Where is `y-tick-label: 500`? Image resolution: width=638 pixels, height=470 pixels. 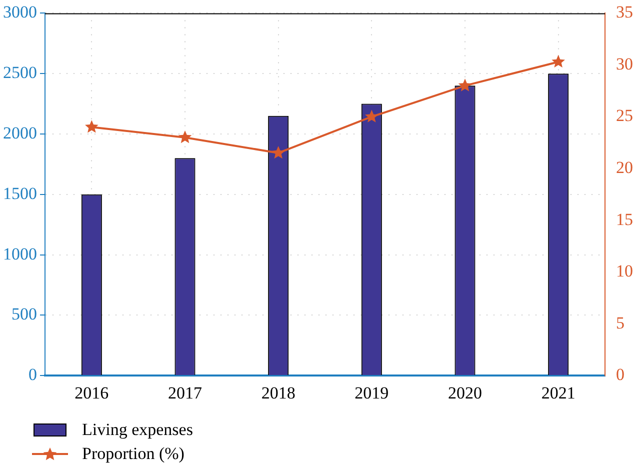
y-tick-label: 500 is located at coordinates (24, 314).